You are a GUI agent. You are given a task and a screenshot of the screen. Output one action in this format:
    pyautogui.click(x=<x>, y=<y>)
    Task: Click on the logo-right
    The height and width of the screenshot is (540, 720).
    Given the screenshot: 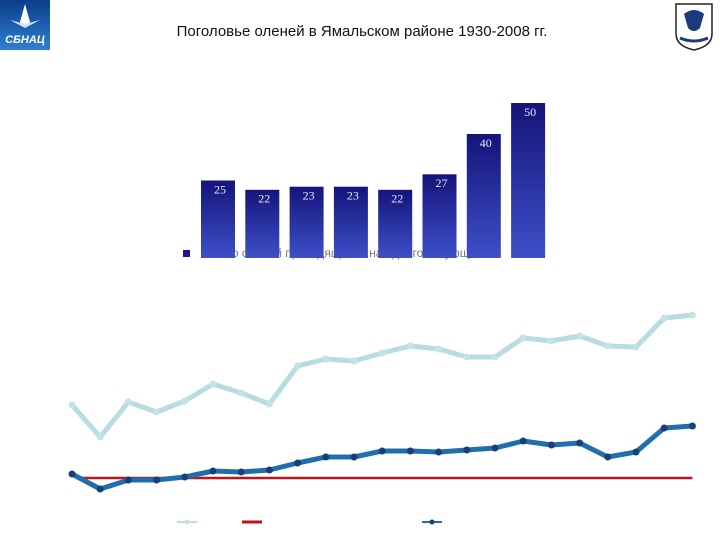 What is the action you would take?
    pyautogui.click(x=694, y=27)
    